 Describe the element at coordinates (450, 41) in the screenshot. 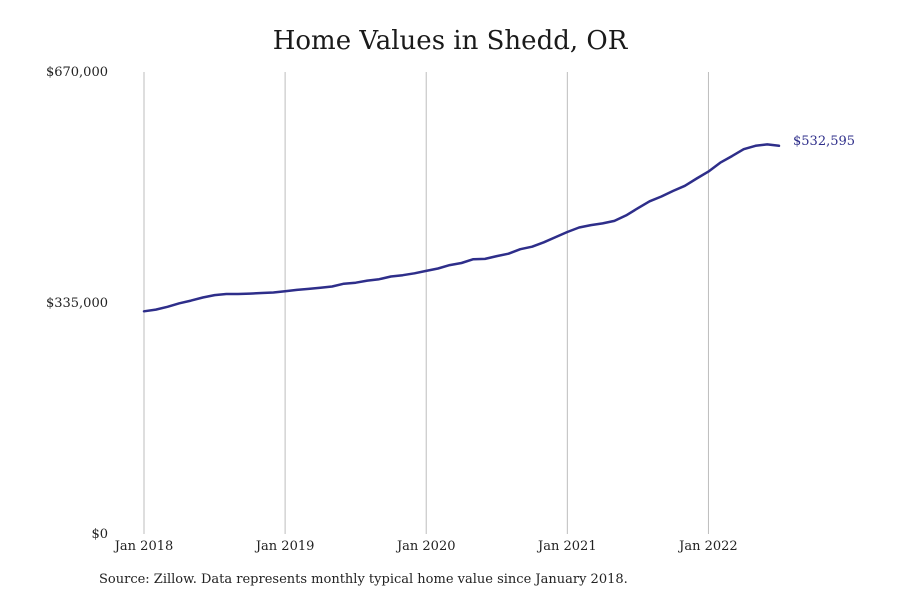

I see `chart-title: Home Values in Shedd, OR` at that location.